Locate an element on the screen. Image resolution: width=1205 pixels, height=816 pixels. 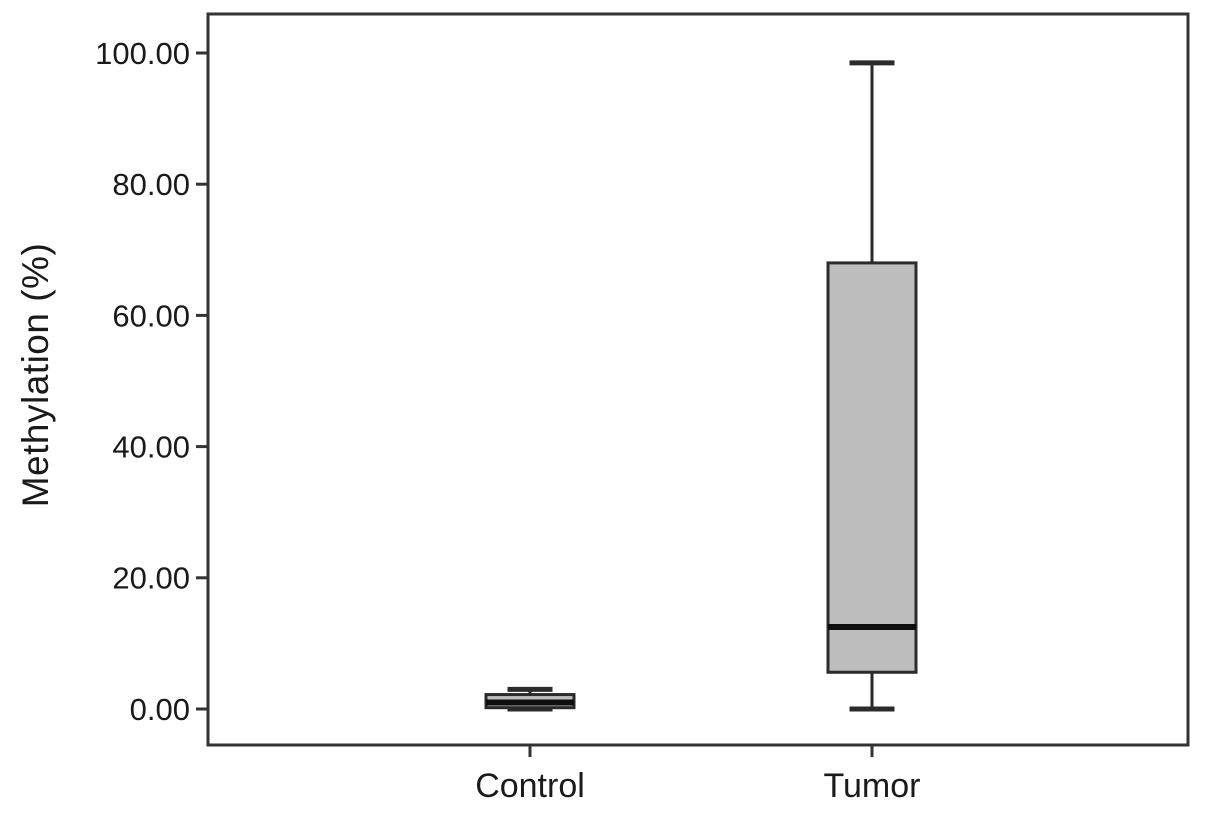
y-axis-title: Methylation (%) is located at coordinates (35, 375).